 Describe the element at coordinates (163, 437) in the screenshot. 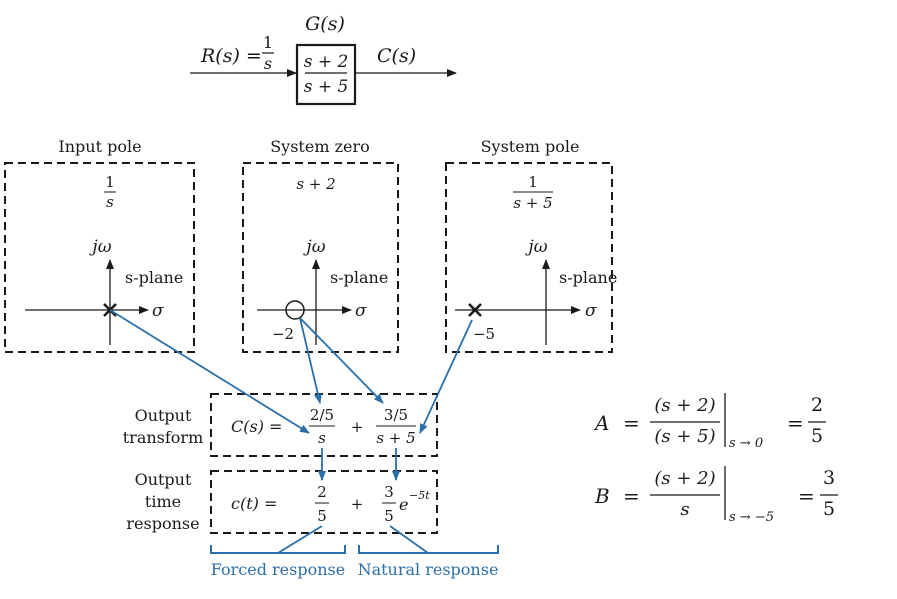

I see `row-label-line2: transform` at that location.